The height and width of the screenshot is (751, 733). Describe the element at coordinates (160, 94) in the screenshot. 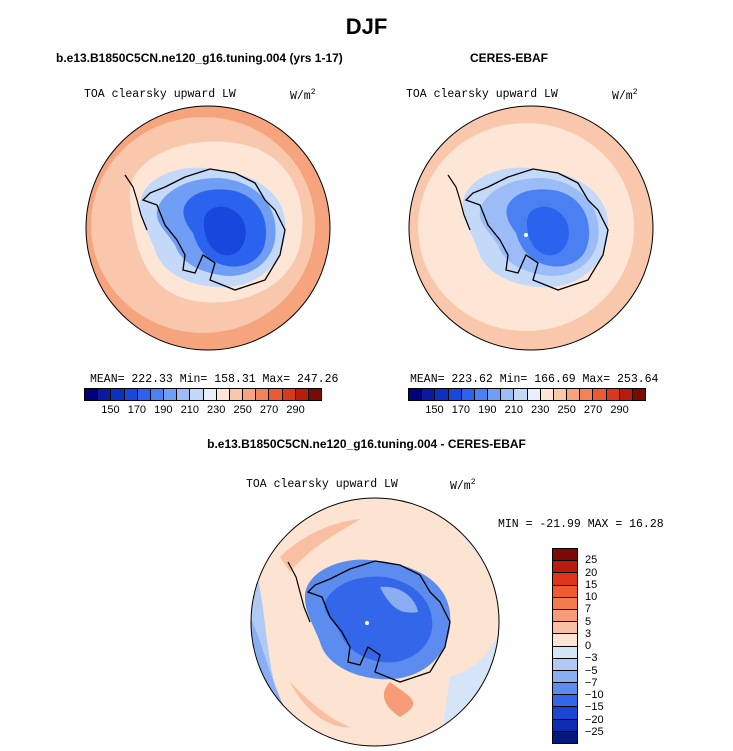

I see `model-variable-label: TOA clearsky upward LW` at that location.